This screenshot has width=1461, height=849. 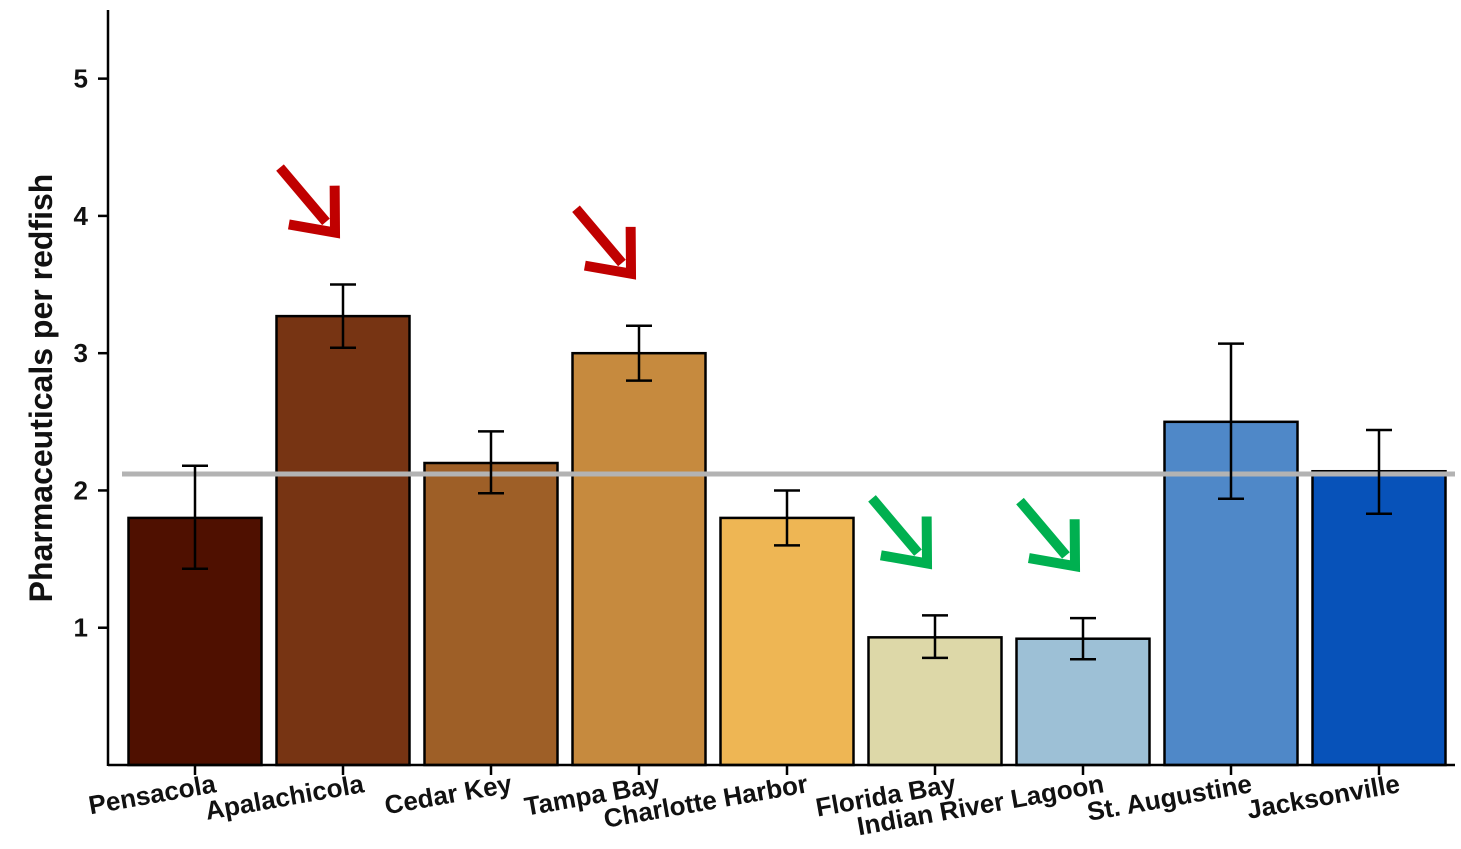 I want to click on y-tick-label: 1, so click(x=81, y=628).